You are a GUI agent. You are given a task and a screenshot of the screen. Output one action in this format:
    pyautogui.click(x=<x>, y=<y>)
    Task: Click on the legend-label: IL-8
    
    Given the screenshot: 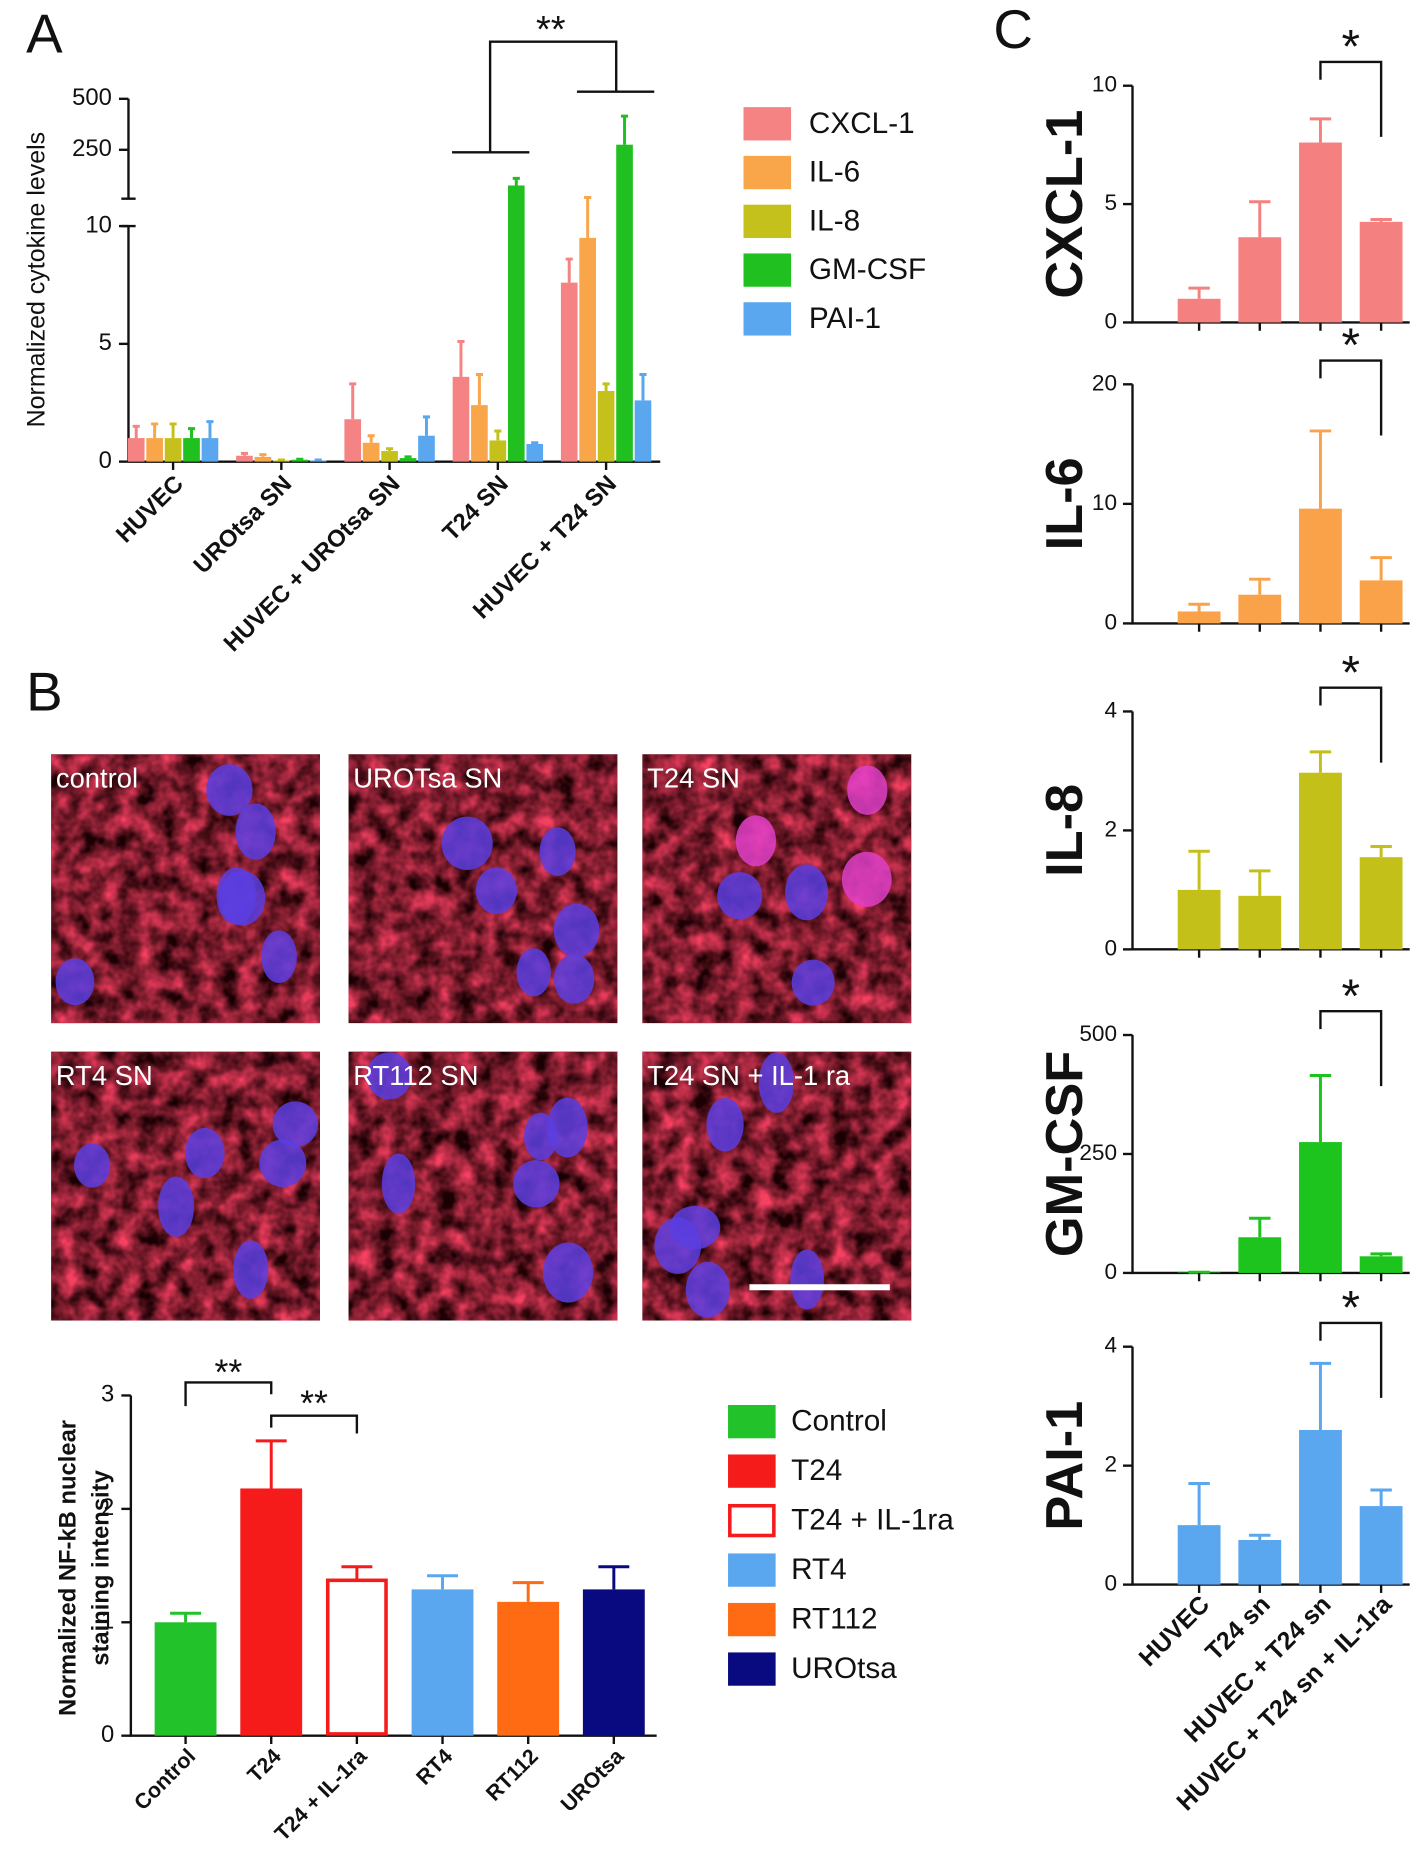 What is the action you would take?
    pyautogui.click(x=834, y=220)
    